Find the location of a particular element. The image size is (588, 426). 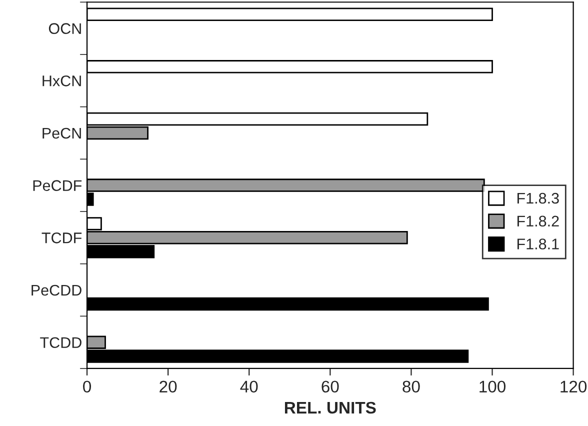

y-tick-label: OCN is located at coordinates (64, 28).